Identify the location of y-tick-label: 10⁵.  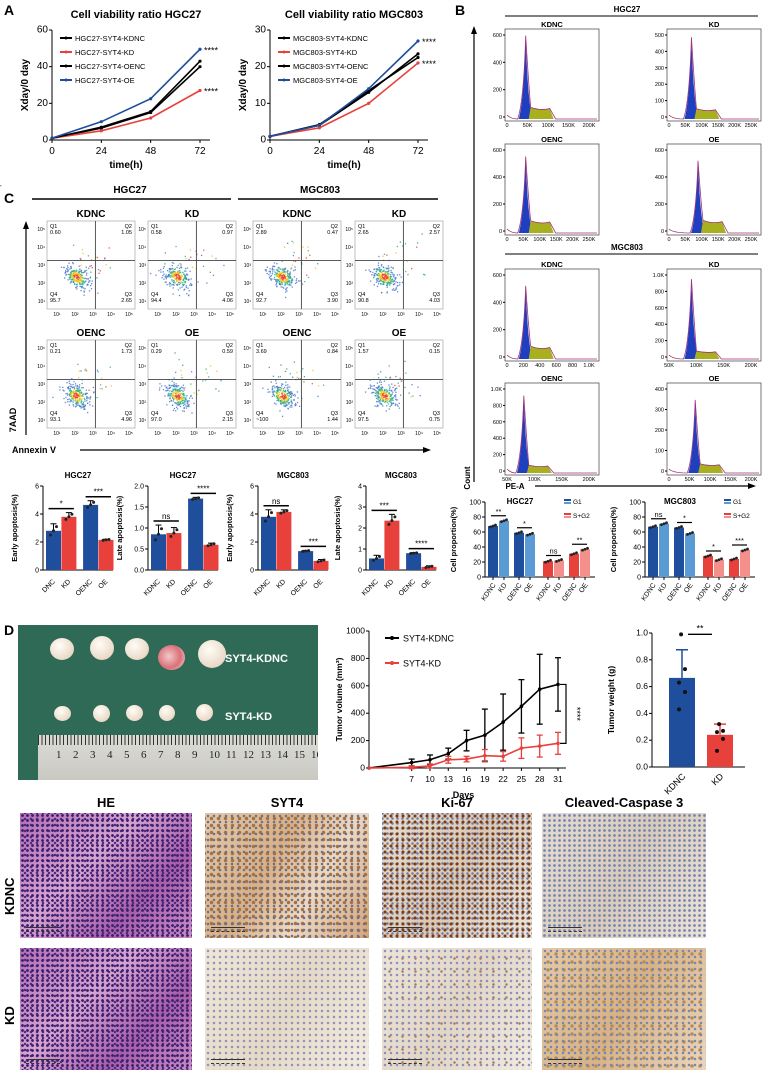
(41, 349).